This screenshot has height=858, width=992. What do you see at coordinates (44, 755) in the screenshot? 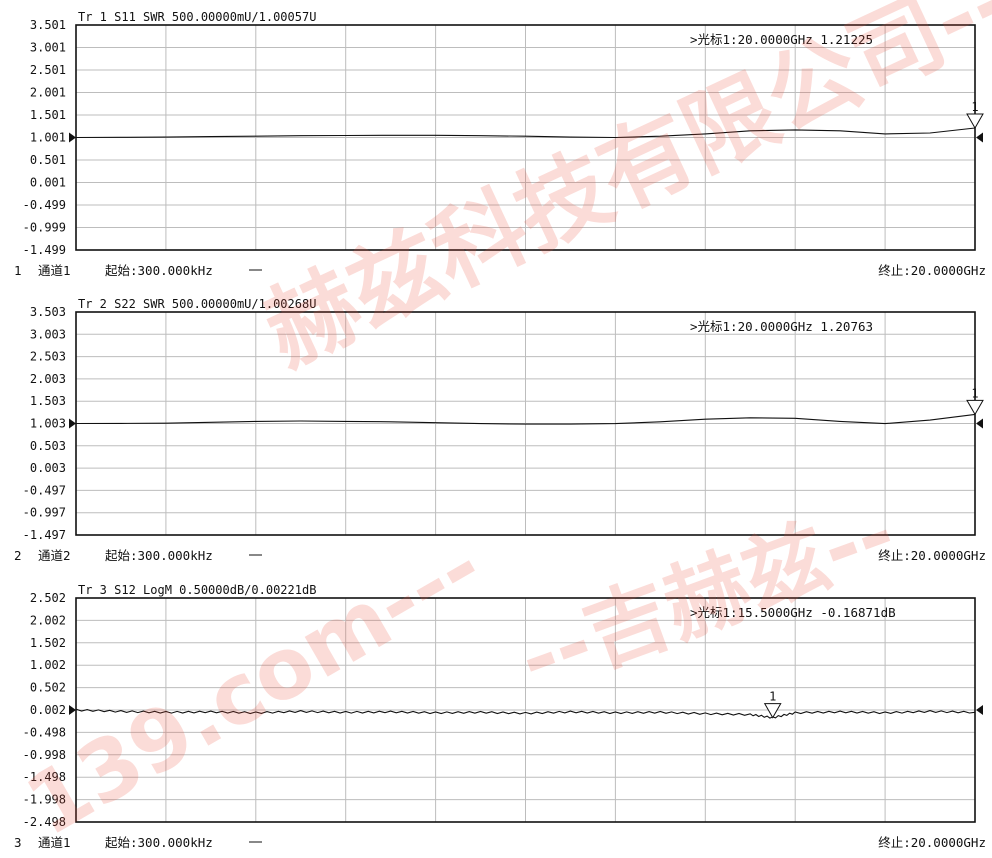
I see `y-tick-label: -0.998` at bounding box center [44, 755].